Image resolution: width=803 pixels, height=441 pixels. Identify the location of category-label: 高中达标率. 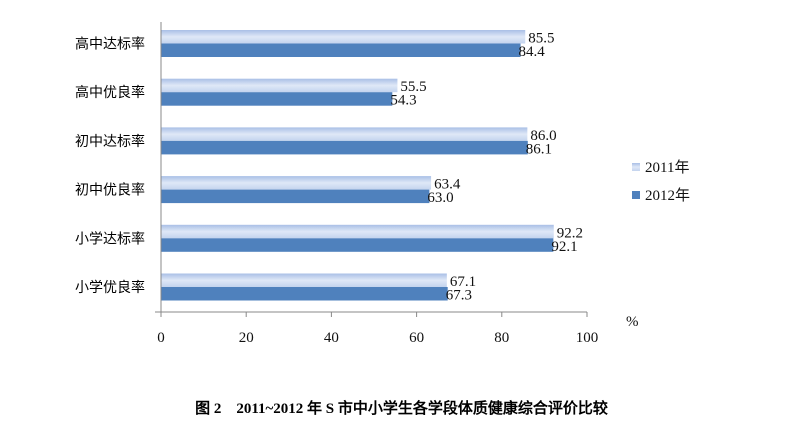
(110, 44).